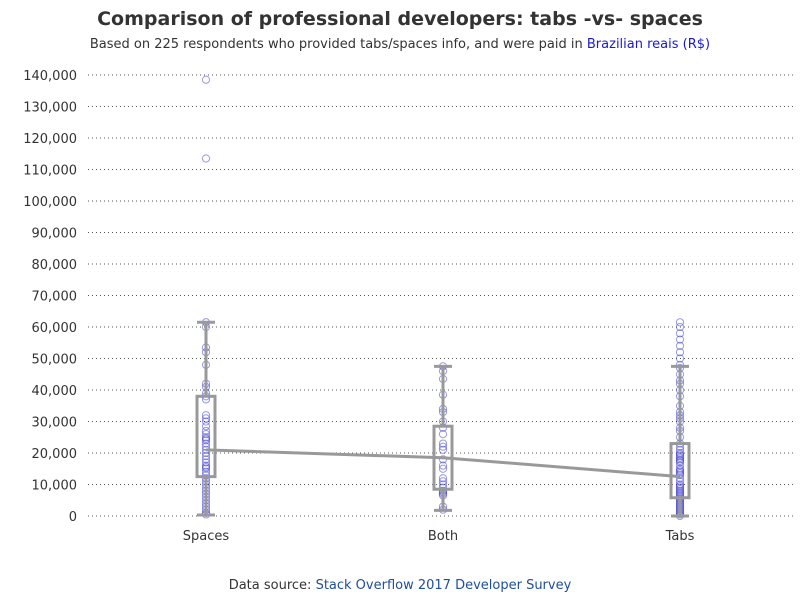 This screenshot has width=800, height=600. I want to click on y-tick-label: 0, so click(73, 517).